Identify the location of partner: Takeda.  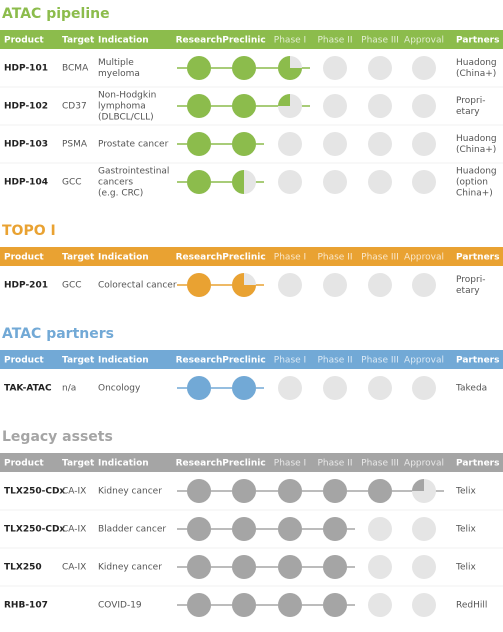
(471, 389).